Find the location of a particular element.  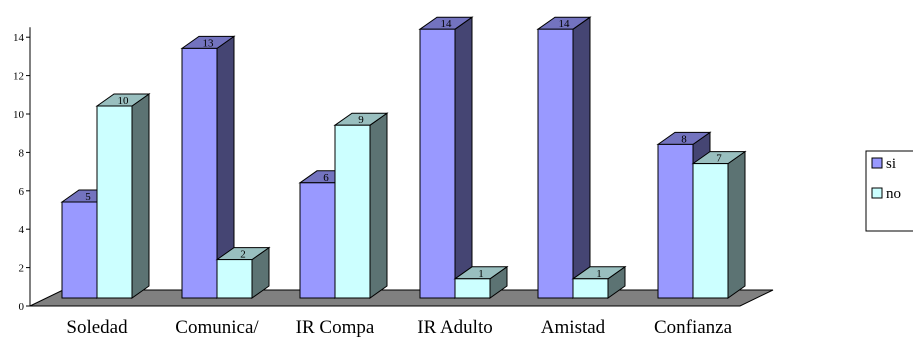

data-label: 10 is located at coordinates (124, 101).